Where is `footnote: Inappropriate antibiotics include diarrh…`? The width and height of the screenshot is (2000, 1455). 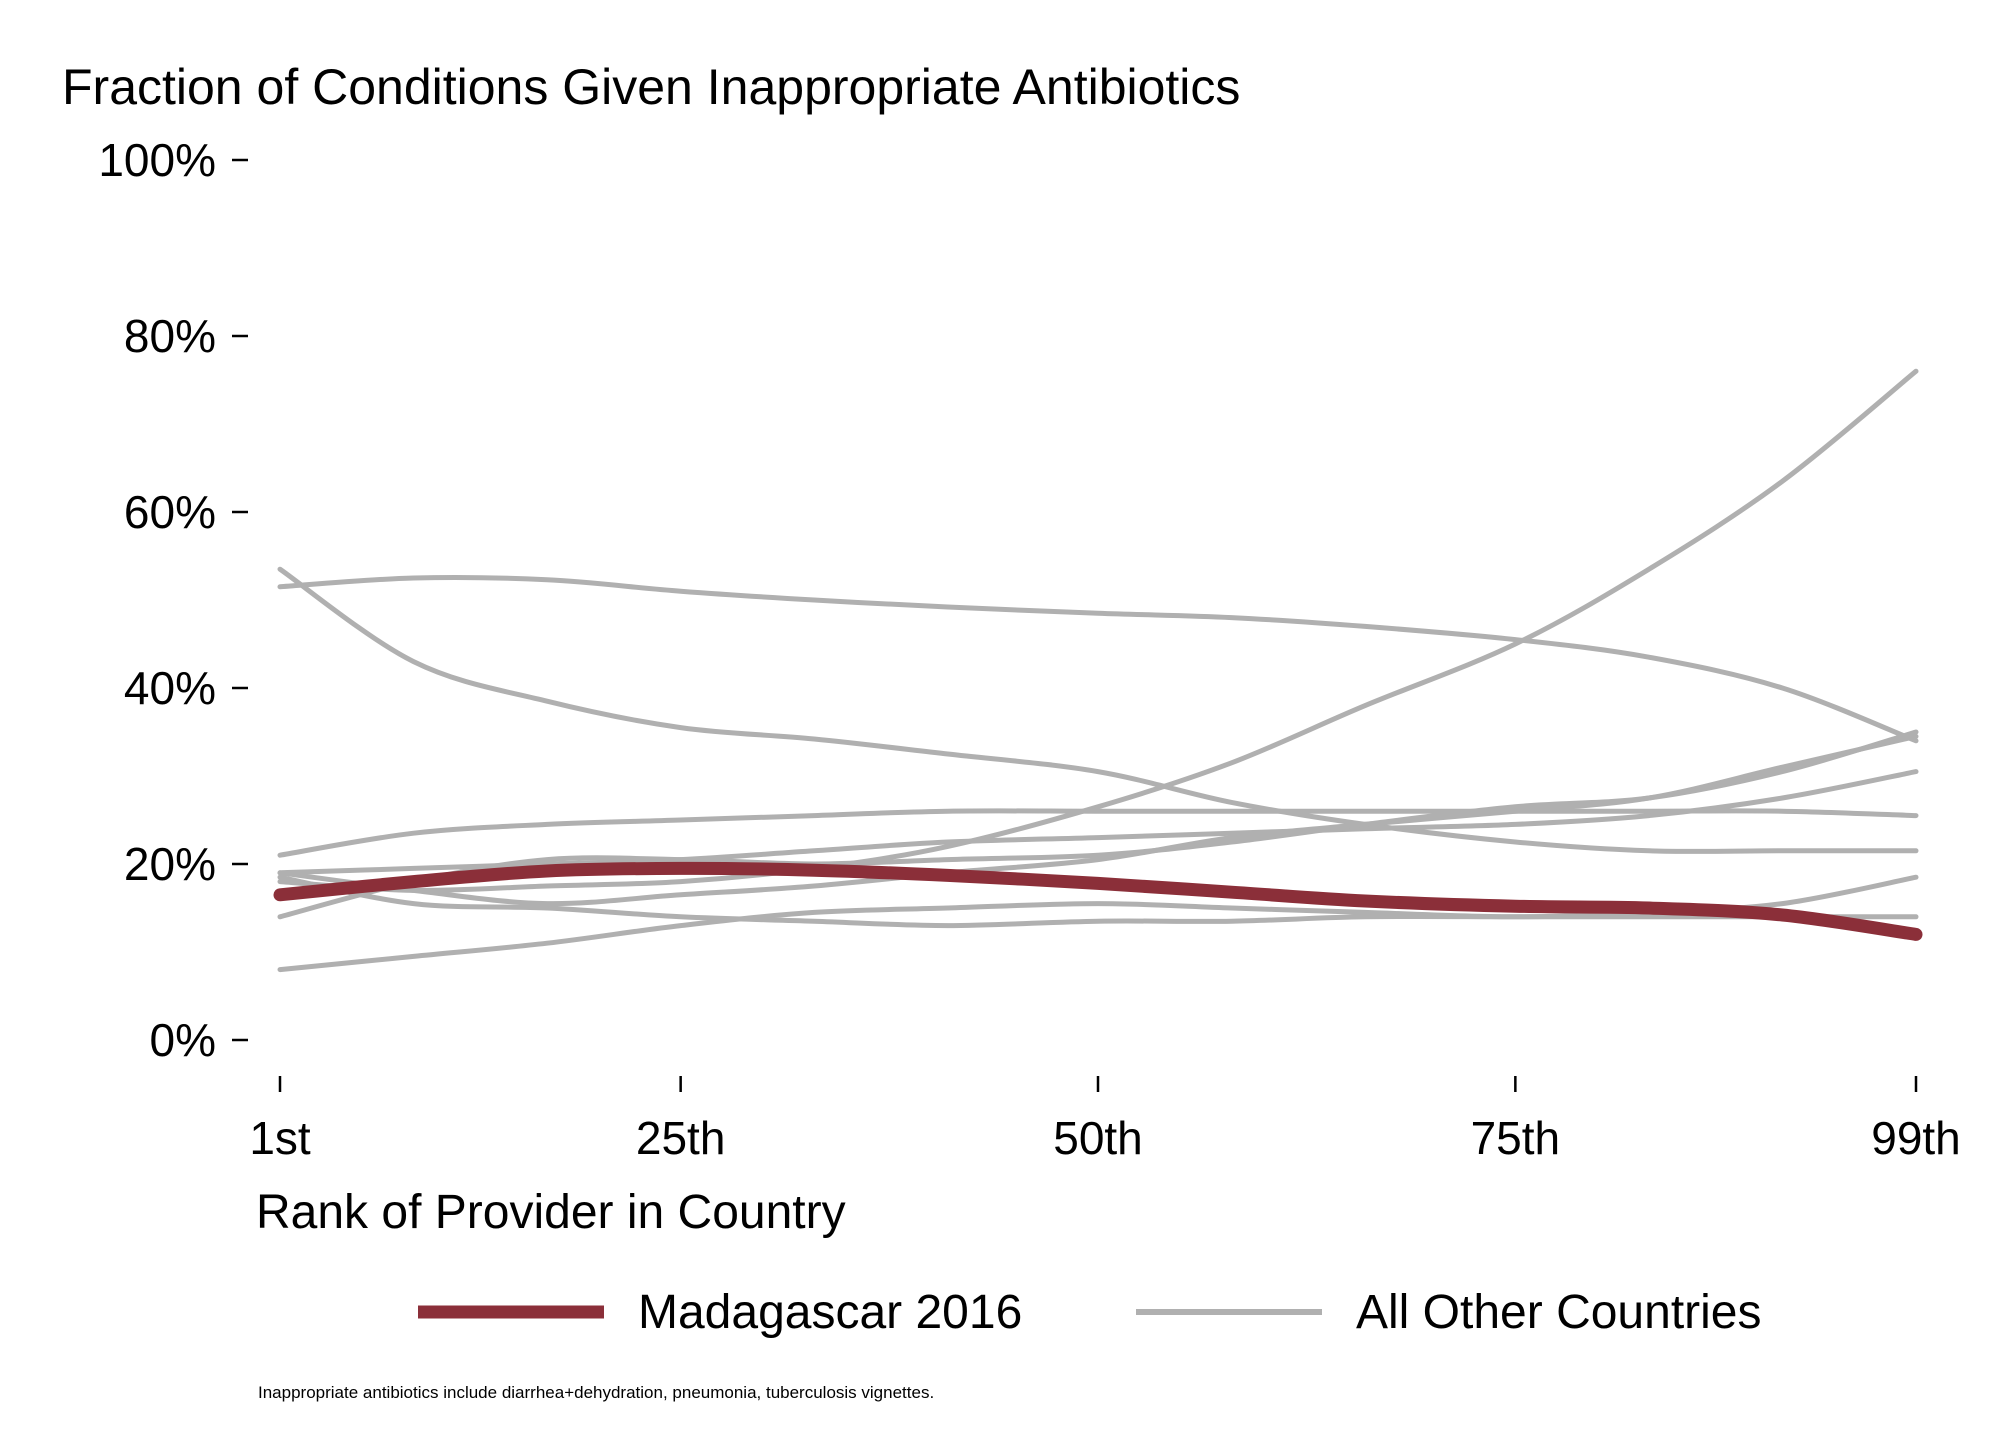
footnote: Inappropriate antibiotics include diarrh… is located at coordinates (596, 1392).